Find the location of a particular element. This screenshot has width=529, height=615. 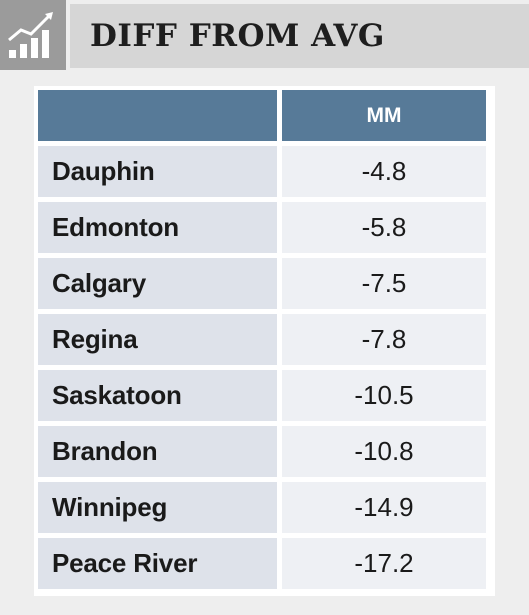

title-bar: DIFF FROM AVG is located at coordinates (299, 36).